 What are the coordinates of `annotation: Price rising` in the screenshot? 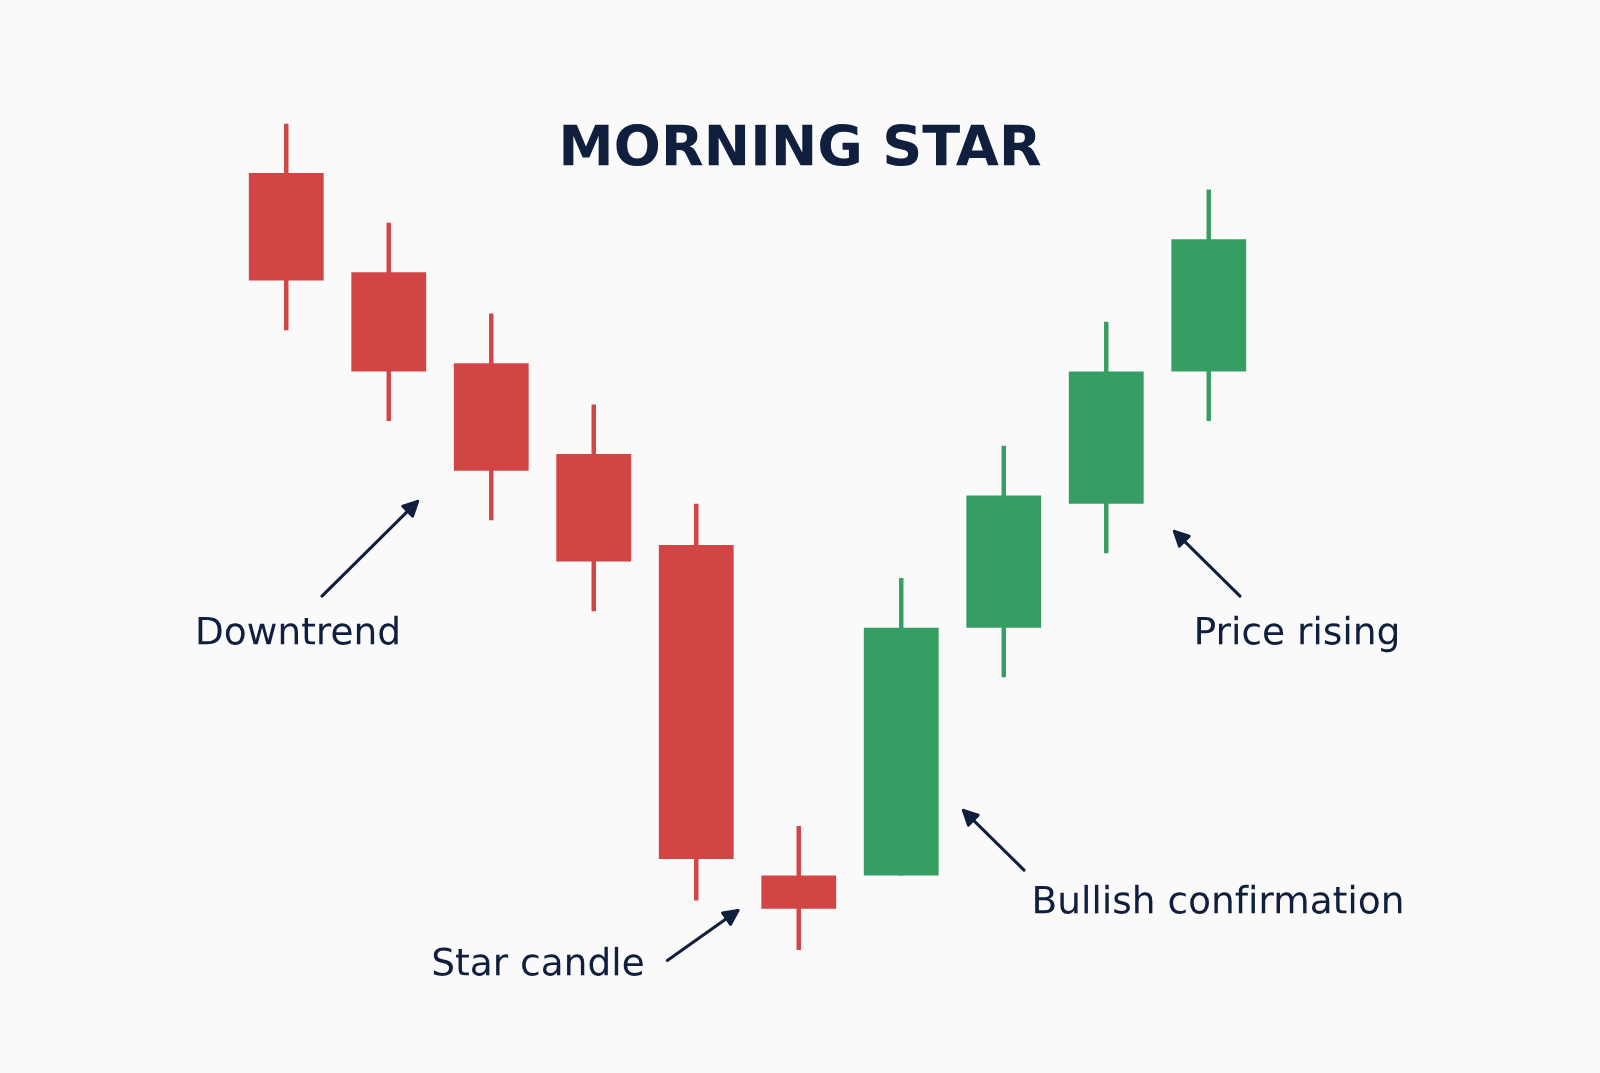 It's located at (1297, 634).